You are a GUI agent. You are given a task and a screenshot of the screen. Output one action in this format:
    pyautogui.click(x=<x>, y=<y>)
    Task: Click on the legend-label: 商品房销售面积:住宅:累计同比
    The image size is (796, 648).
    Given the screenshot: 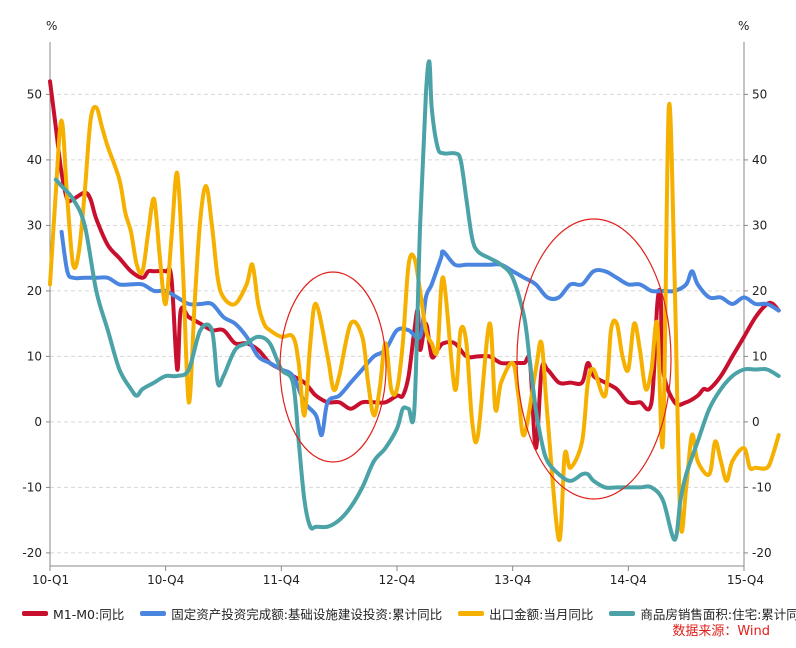 What is the action you would take?
    pyautogui.click(x=718, y=614)
    